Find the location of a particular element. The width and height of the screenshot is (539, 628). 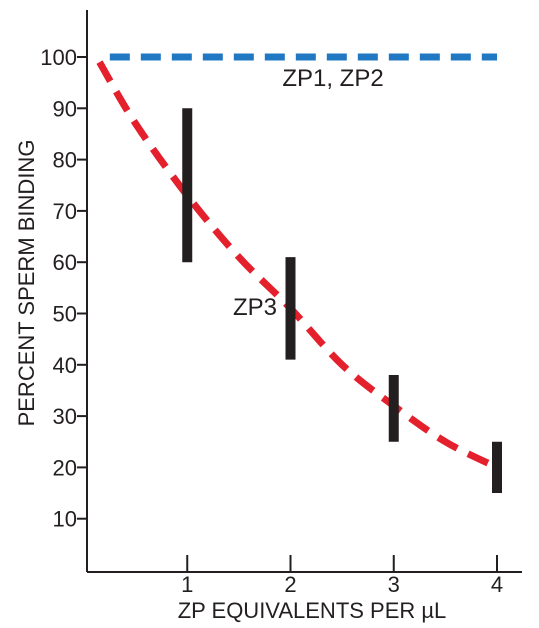

x-ticks: 1 2 3 4 is located at coordinates (342, 576).